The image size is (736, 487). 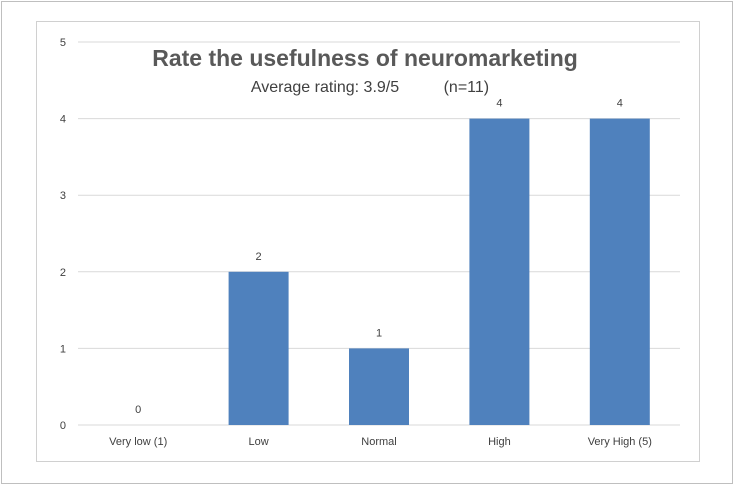 I want to click on x-axis-ticks: Very low (1) Low Normal High Very High (5), so click(x=380, y=442).